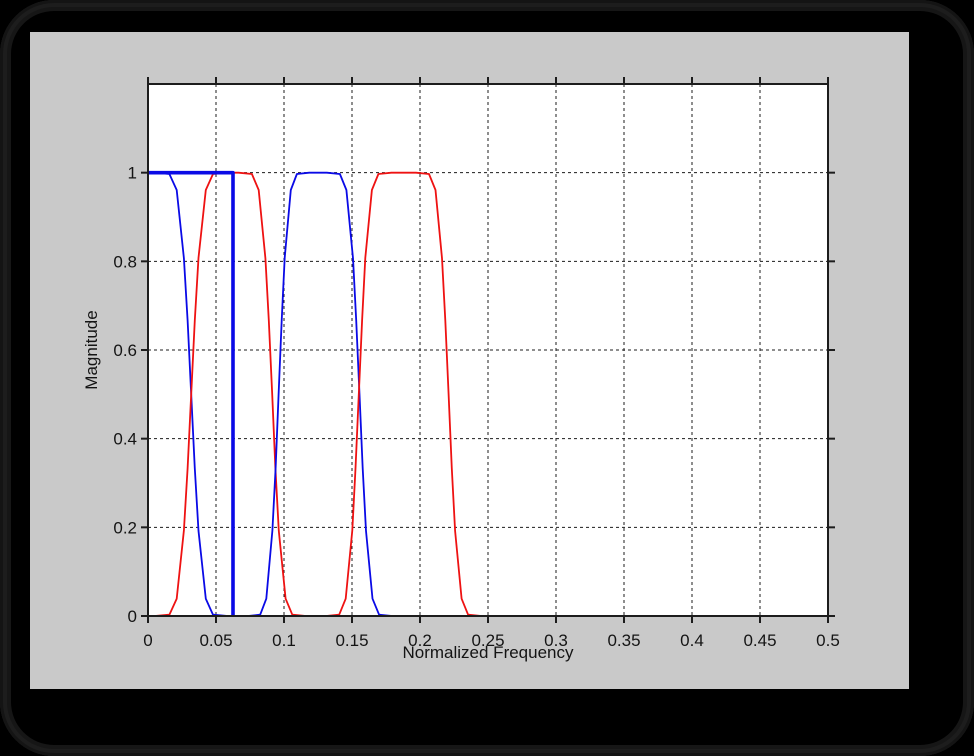 Image resolution: width=974 pixels, height=756 pixels. Describe the element at coordinates (351, 640) in the screenshot. I see `x-tick-label: 0.15` at that location.